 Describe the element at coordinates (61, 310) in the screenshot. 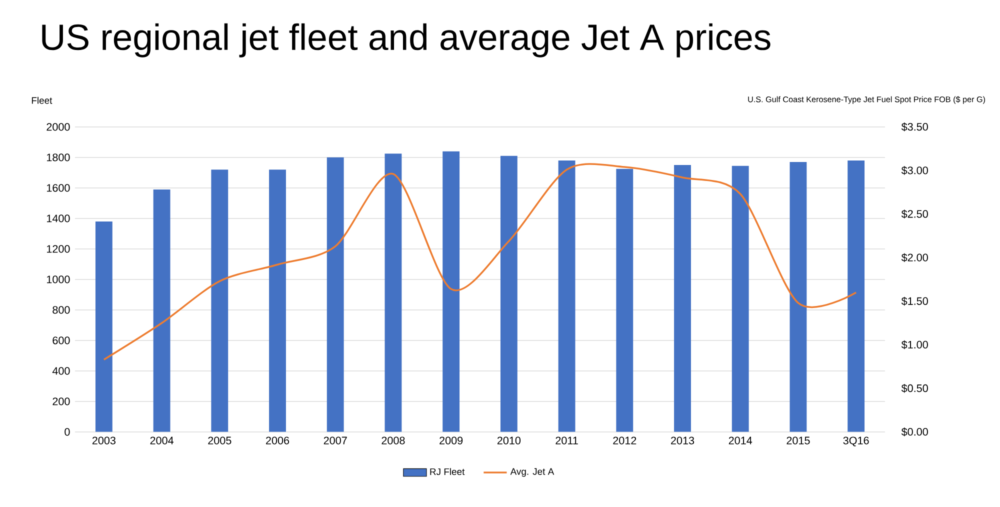

I see `y-tick-label: 800` at that location.